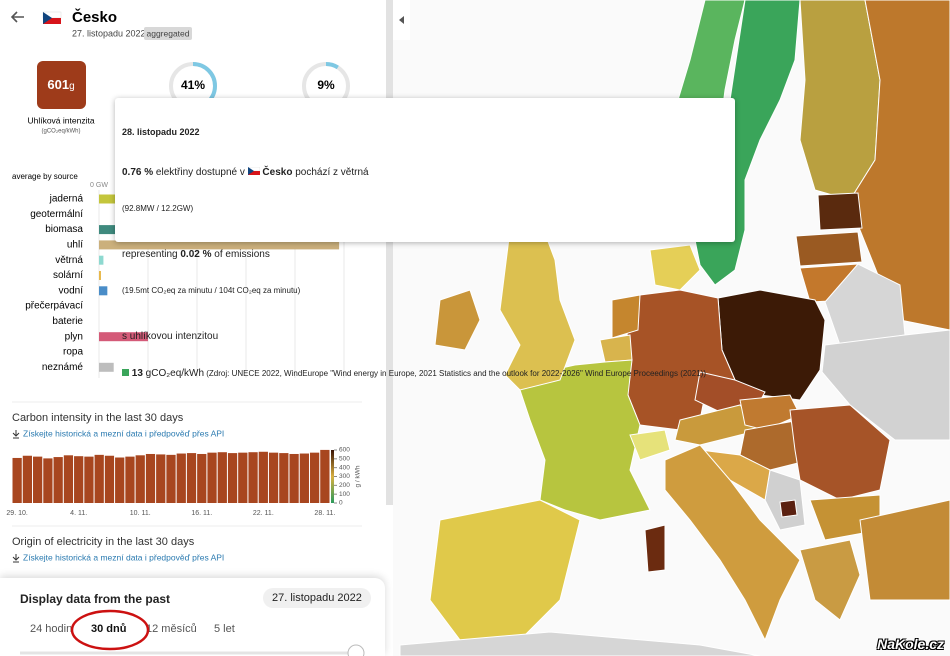  What do you see at coordinates (60, 132) in the screenshot?
I see `carbon-sublabel: (gCO₂eq/kWh)` at bounding box center [60, 132].